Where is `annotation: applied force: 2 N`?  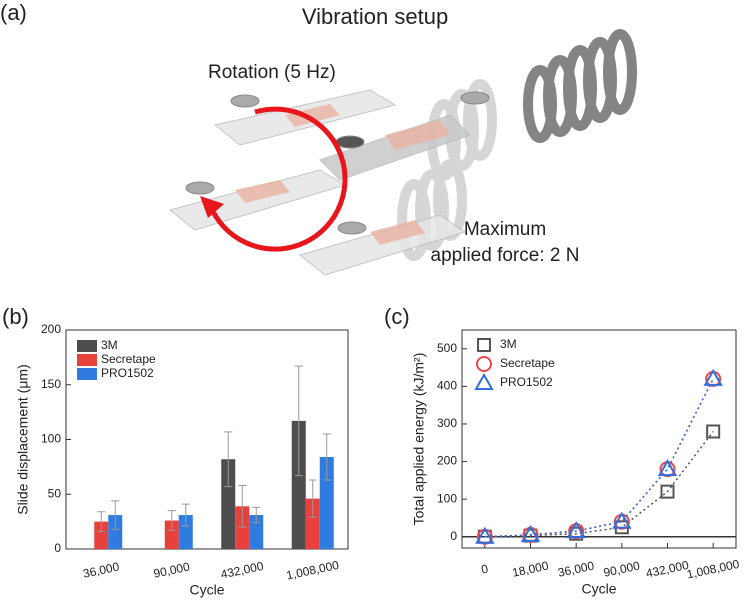
annotation: applied force: 2 N is located at coordinates (505, 255).